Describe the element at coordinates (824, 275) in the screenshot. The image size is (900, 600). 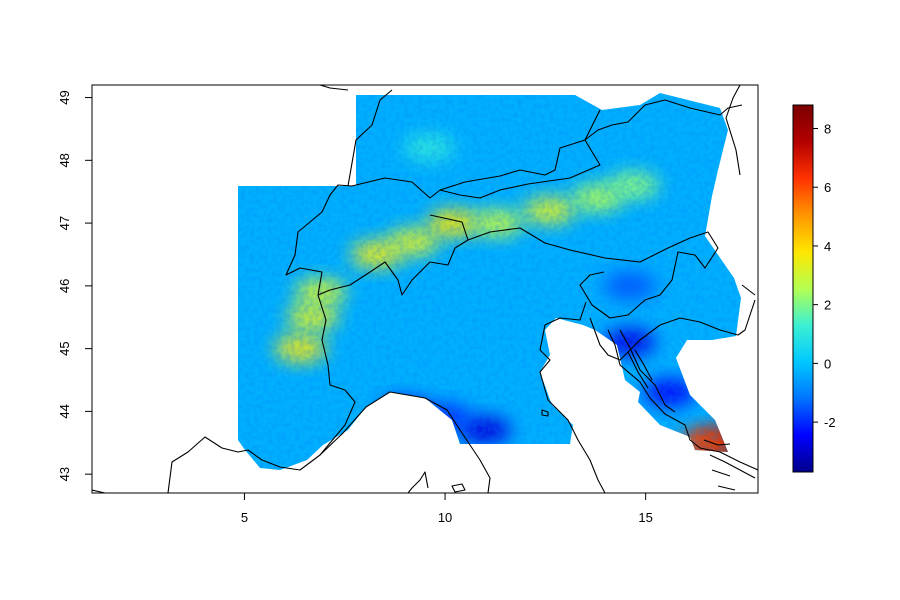
I see `colorbar-ticks: -2 0 2 4 6 8` at that location.